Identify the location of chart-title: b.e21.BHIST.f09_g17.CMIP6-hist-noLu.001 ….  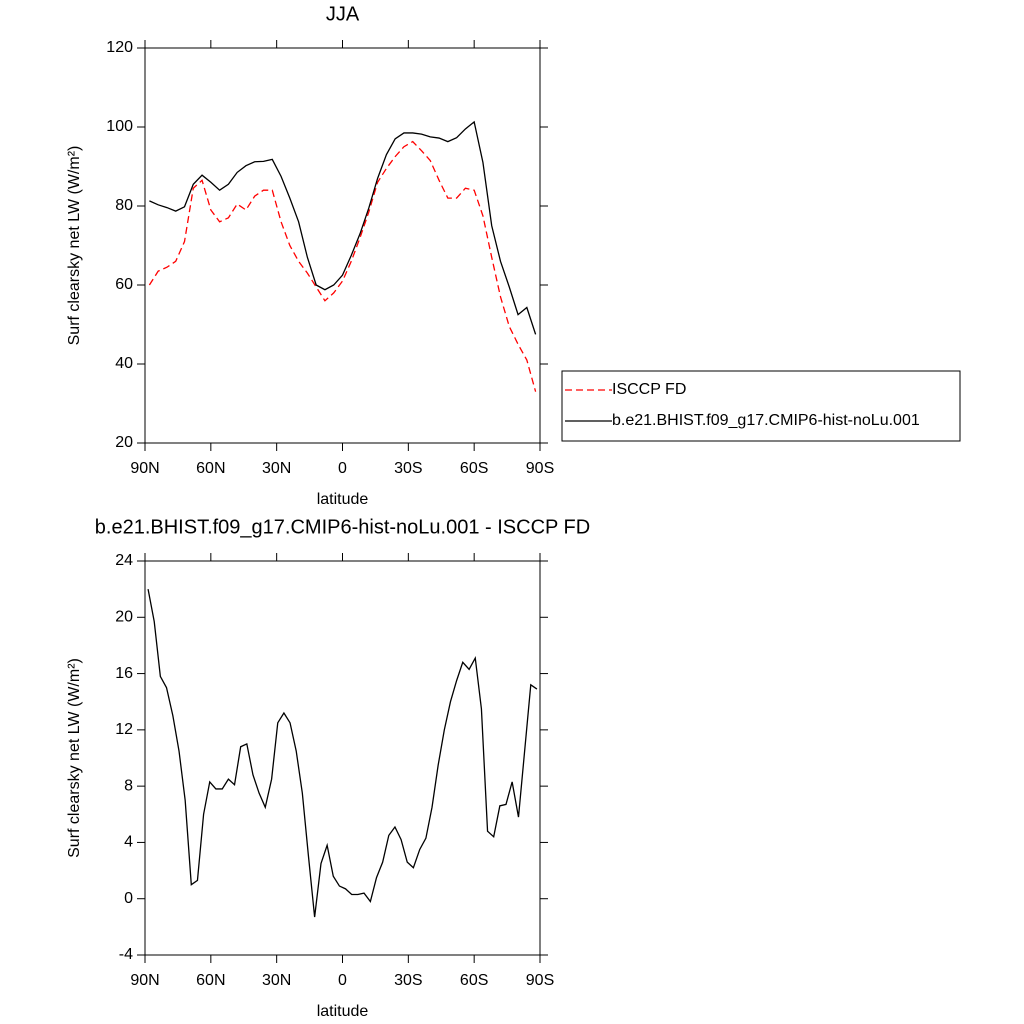
(342, 527).